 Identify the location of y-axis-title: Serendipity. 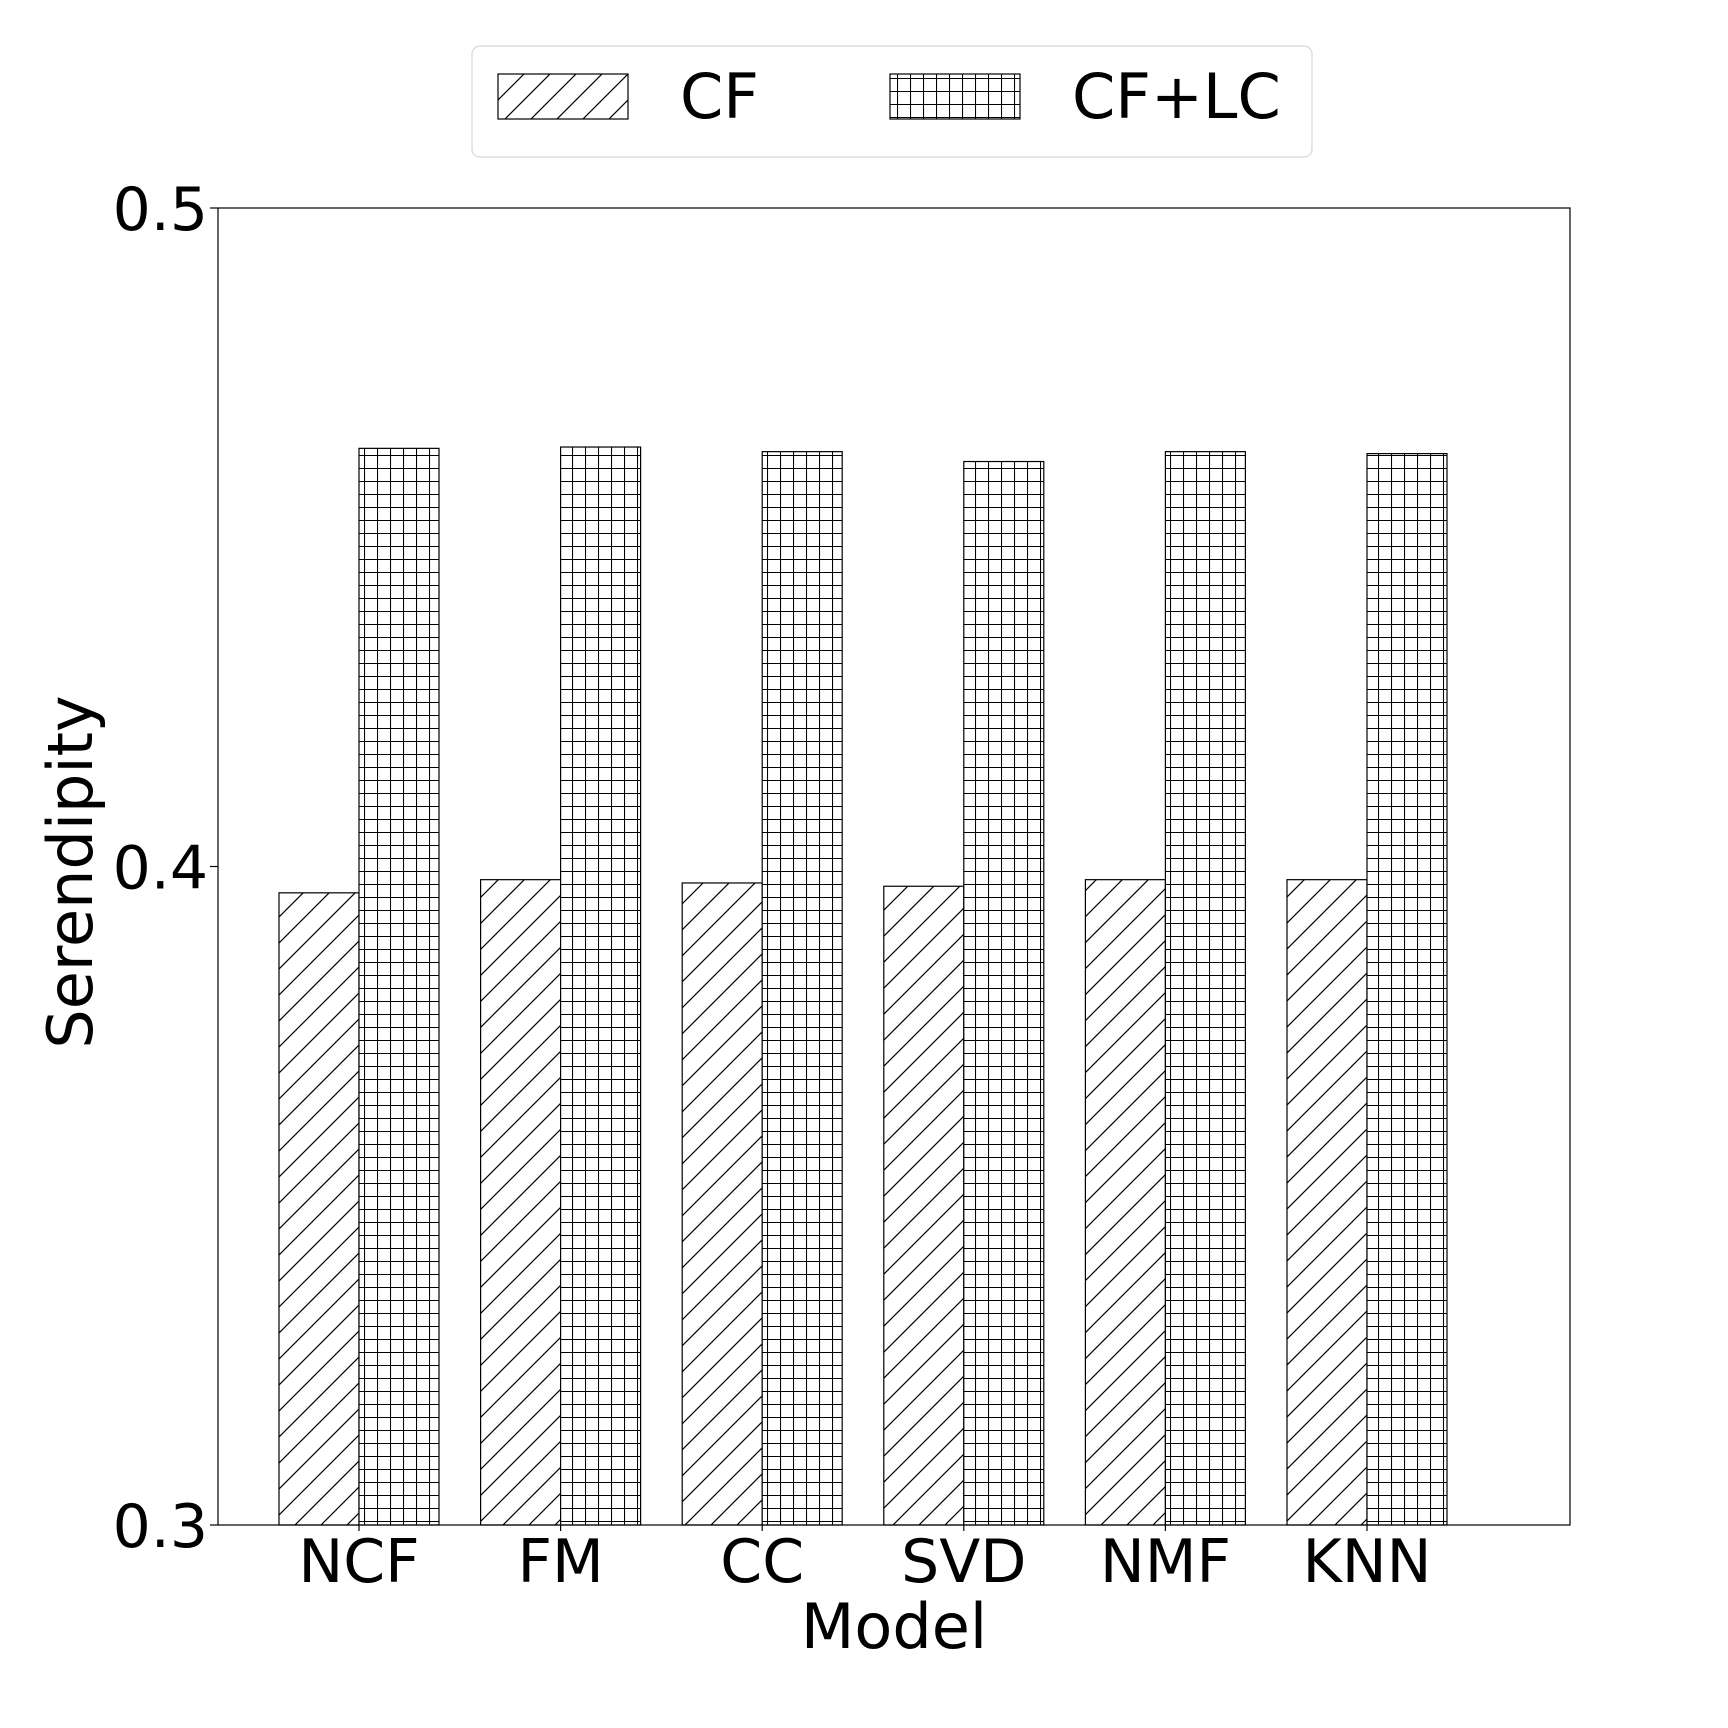
(70, 871).